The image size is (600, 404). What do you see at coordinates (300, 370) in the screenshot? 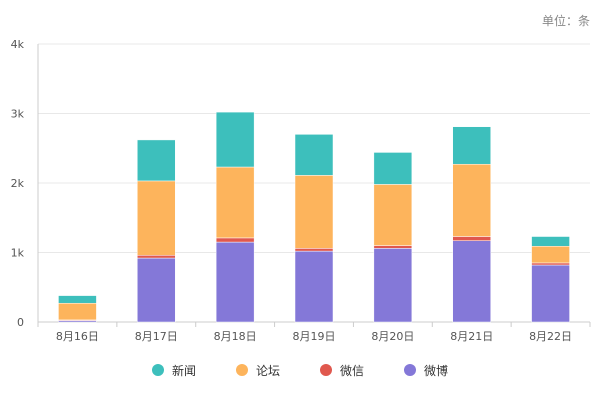
I see `chart-legend: 新闻 论坛 微信 微博` at bounding box center [300, 370].